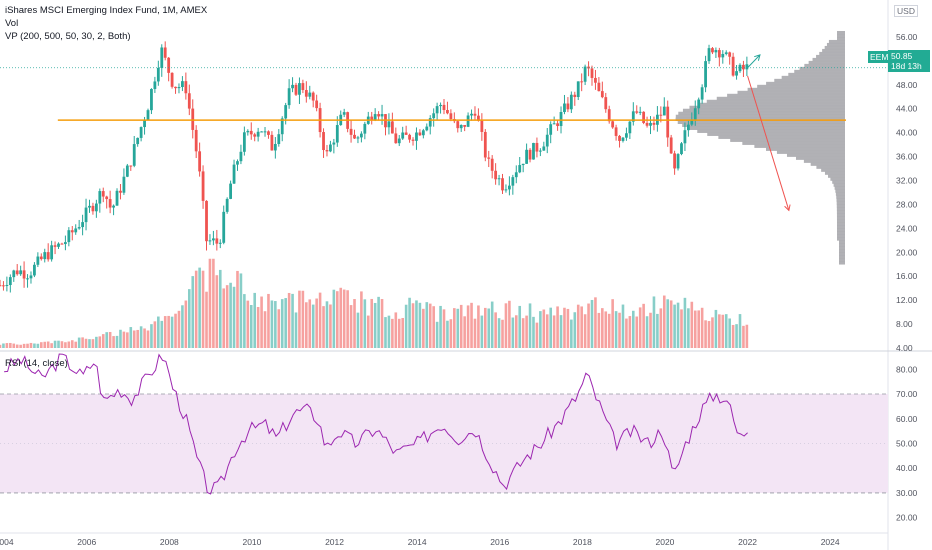 The width and height of the screenshot is (932, 550). I want to click on vol-legend: Vol, so click(12, 23).